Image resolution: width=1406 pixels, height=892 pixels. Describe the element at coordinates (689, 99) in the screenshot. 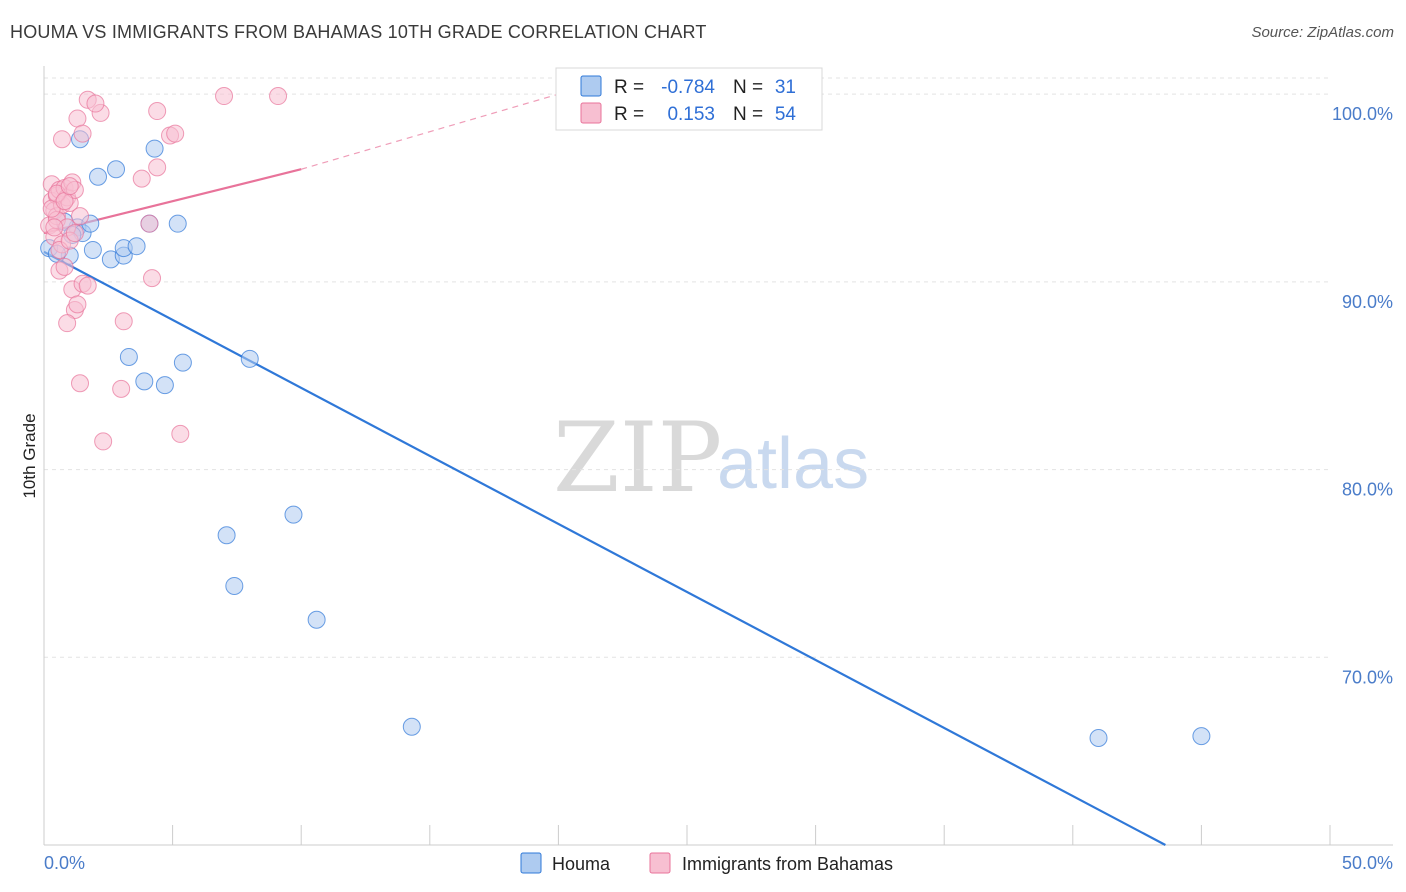

I see `correlation-legend: R = -0.784 N = 31 R = 0.153 N = 54` at that location.